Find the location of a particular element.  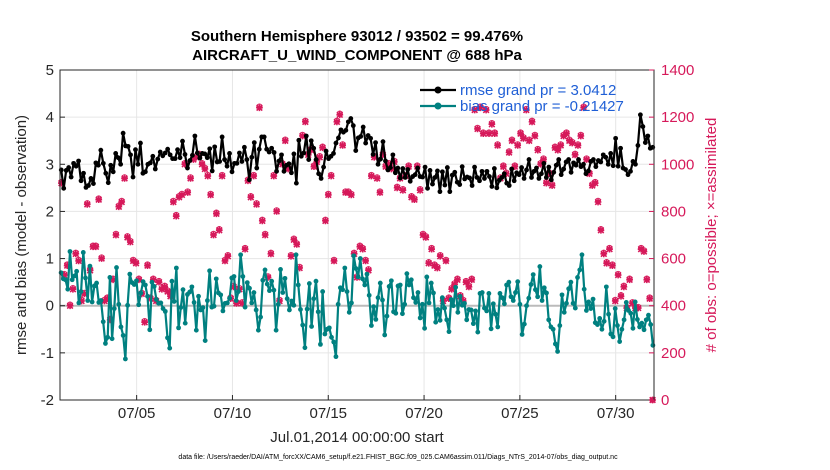

y-right-tick-label-5: 1000 is located at coordinates (677, 164).